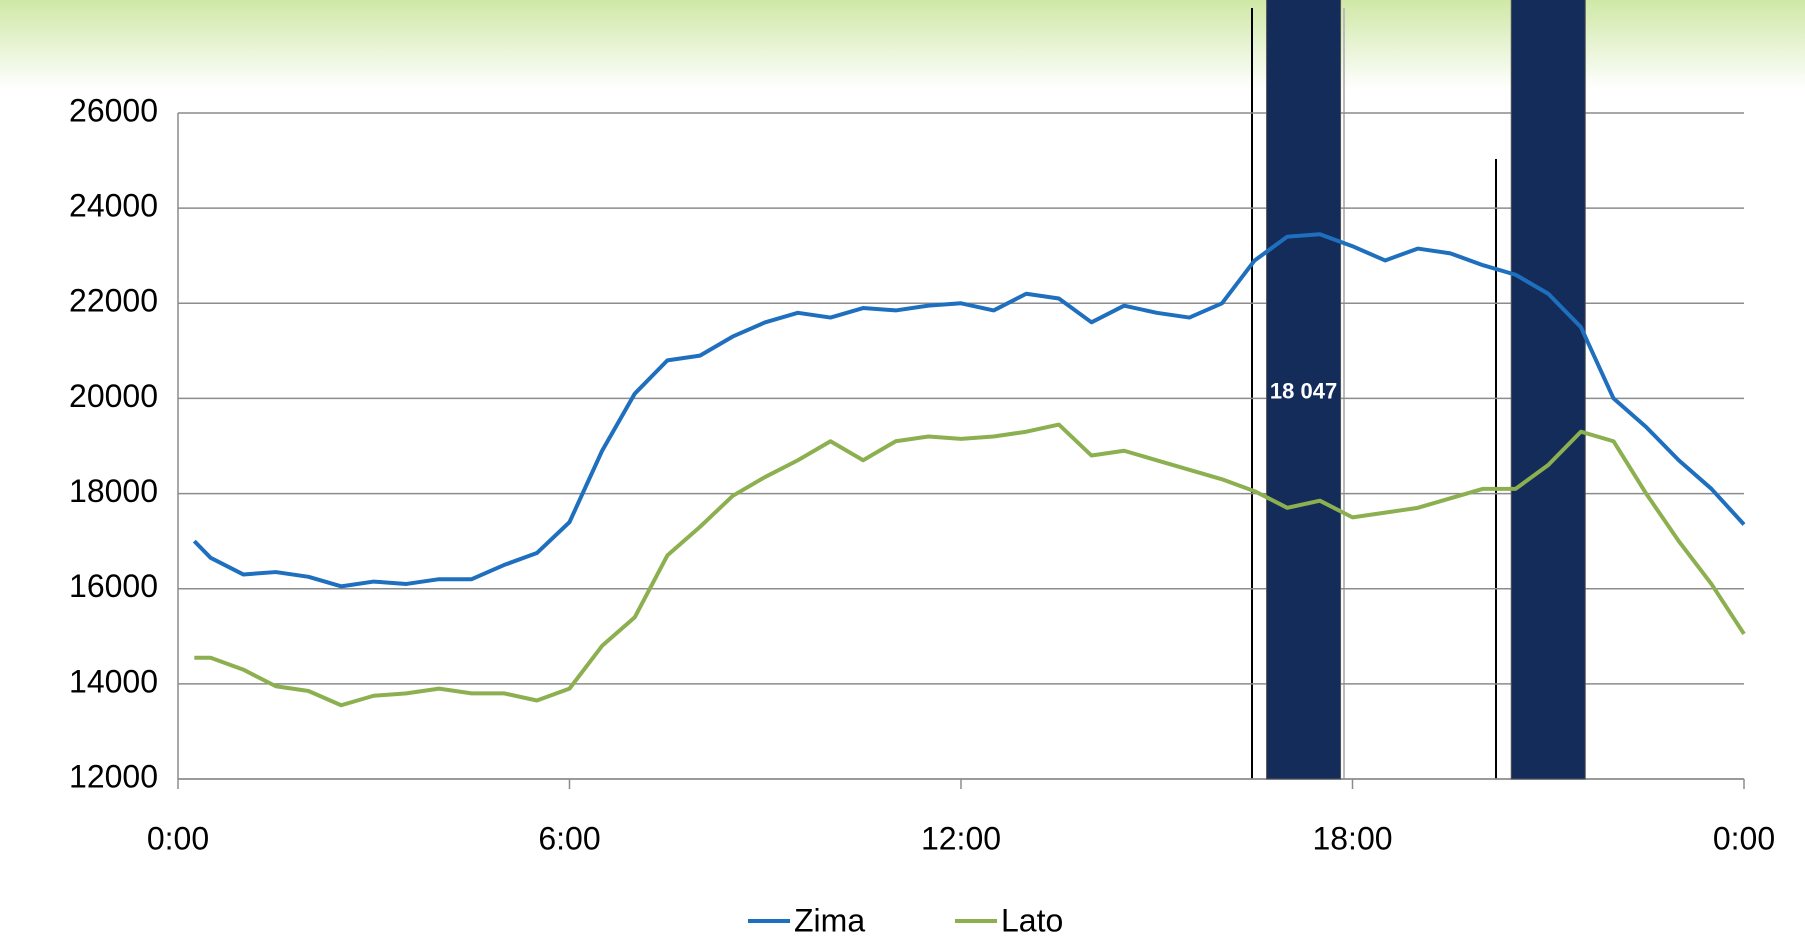 This screenshot has width=1805, height=940. What do you see at coordinates (829, 920) in the screenshot?
I see `legend-label: Zima` at bounding box center [829, 920].